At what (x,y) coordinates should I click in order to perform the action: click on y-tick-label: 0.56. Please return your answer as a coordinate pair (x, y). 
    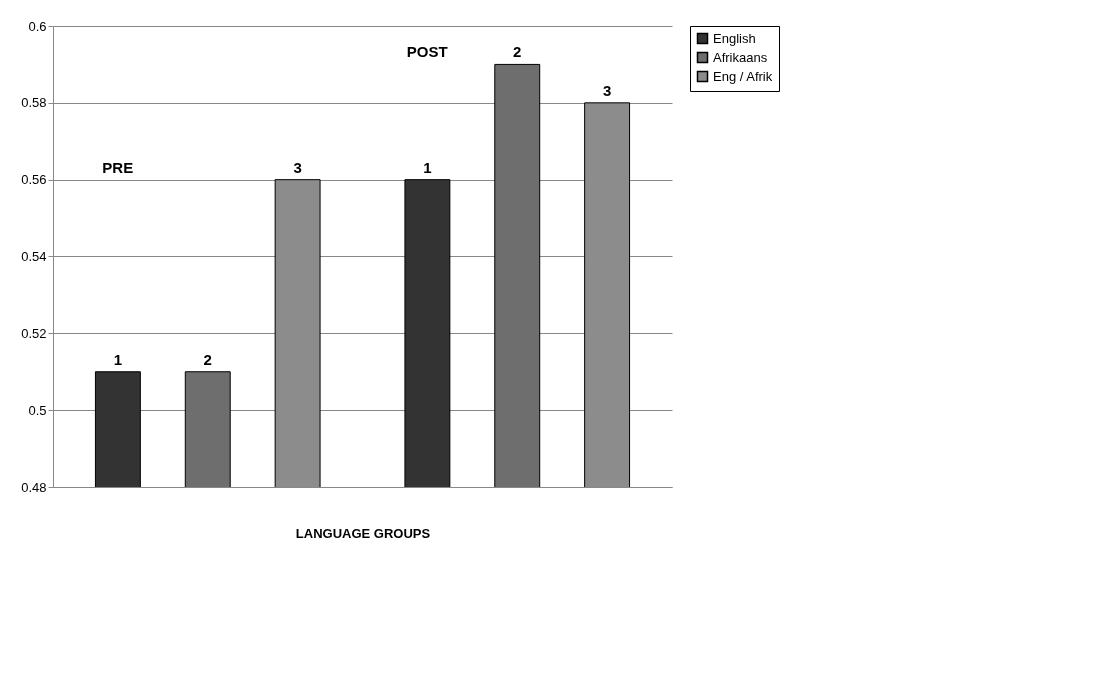
    Looking at the image, I should click on (34, 180).